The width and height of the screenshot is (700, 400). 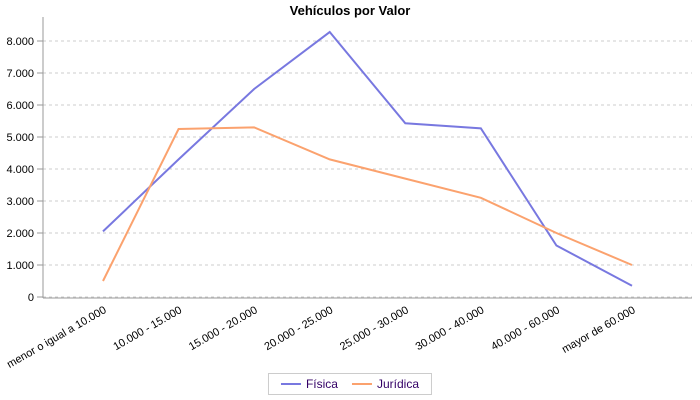 I want to click on x-category-label: 15.000 - 20.000, so click(x=223, y=328).